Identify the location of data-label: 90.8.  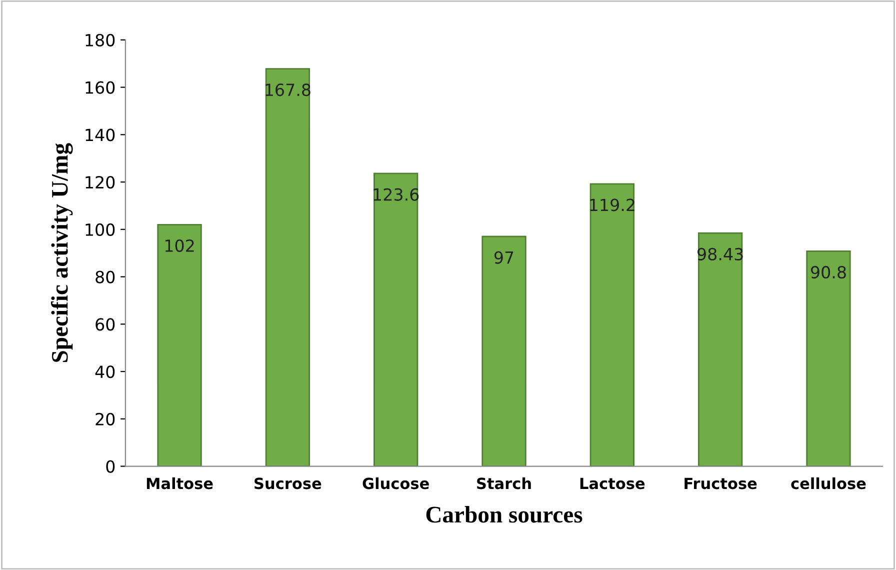
(828, 272).